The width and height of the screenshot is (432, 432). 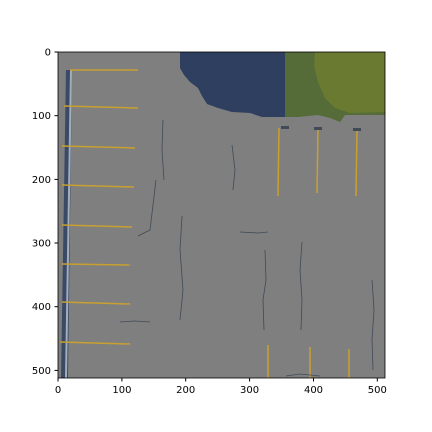 I want to click on y-tick: 500, so click(x=45, y=371).